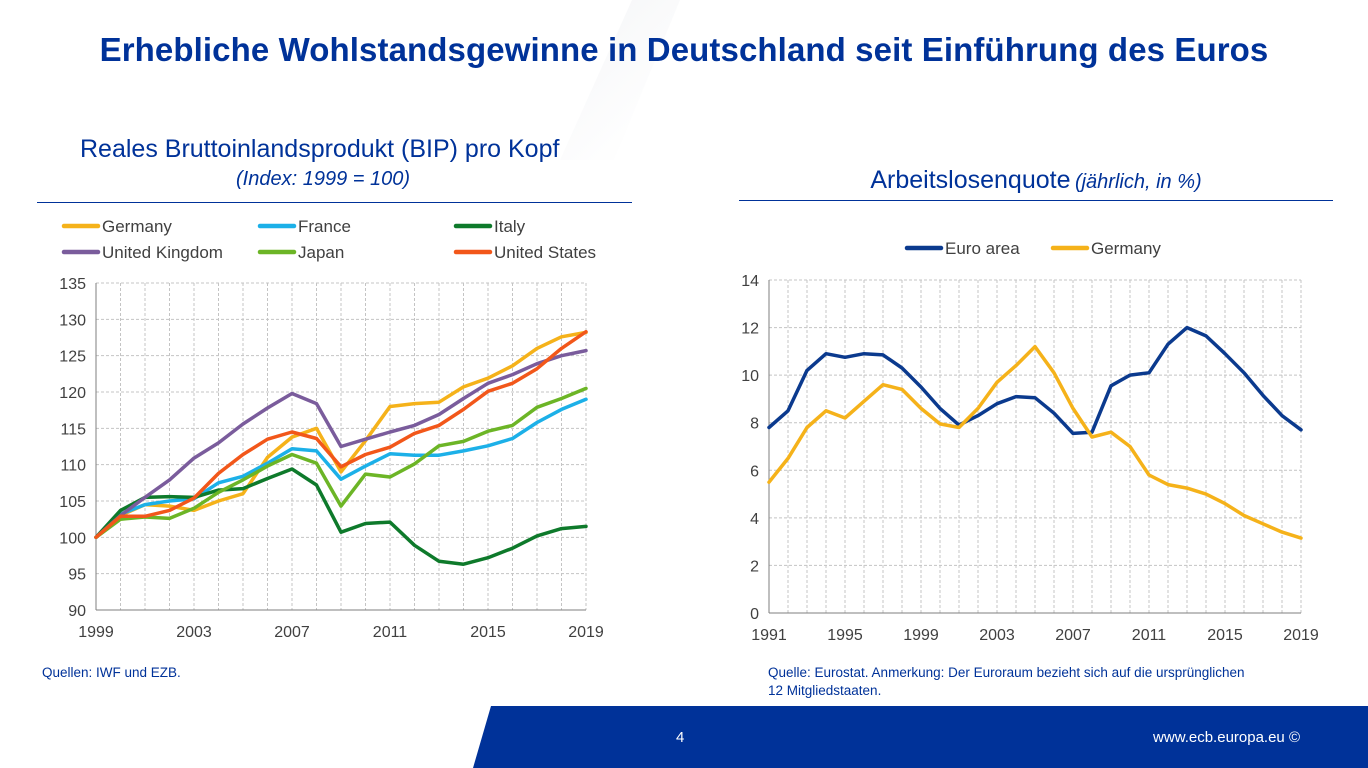 This screenshot has height=768, width=1368. What do you see at coordinates (111, 672) in the screenshot?
I see `left-source-note: Quellen: IWF und EZB.` at bounding box center [111, 672].